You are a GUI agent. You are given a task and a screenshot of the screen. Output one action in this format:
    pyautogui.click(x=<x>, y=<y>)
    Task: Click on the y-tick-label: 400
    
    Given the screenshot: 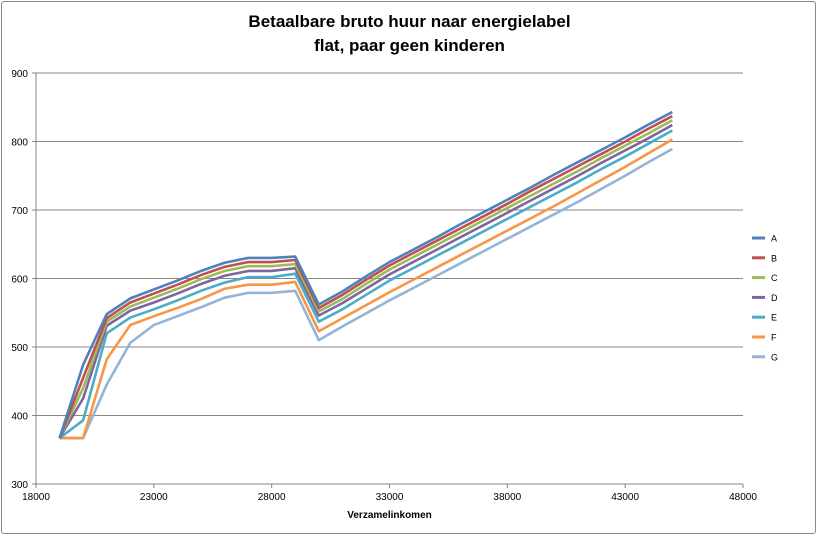 What is the action you would take?
    pyautogui.click(x=19, y=417)
    